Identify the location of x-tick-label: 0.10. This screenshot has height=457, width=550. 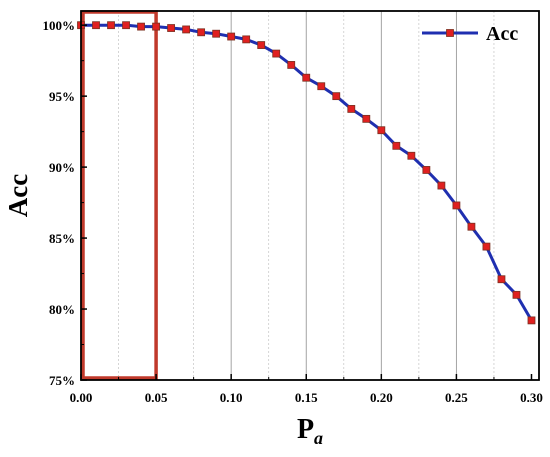
(231, 397).